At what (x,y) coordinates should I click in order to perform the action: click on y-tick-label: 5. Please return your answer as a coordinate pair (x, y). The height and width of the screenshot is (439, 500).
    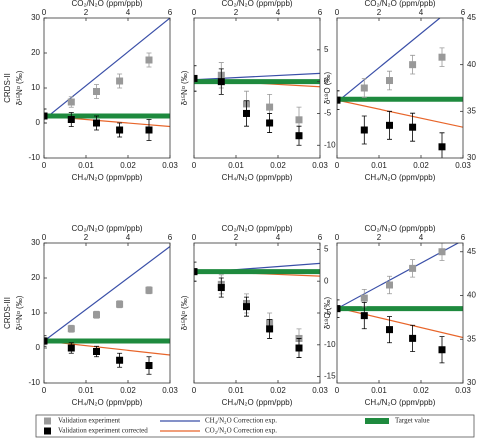
    Looking at the image, I should click on (326, 49).